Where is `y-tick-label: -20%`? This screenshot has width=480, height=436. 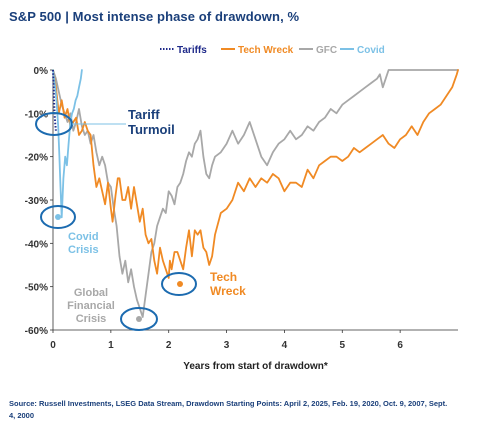 y-tick-label: -20% is located at coordinates (36, 158).